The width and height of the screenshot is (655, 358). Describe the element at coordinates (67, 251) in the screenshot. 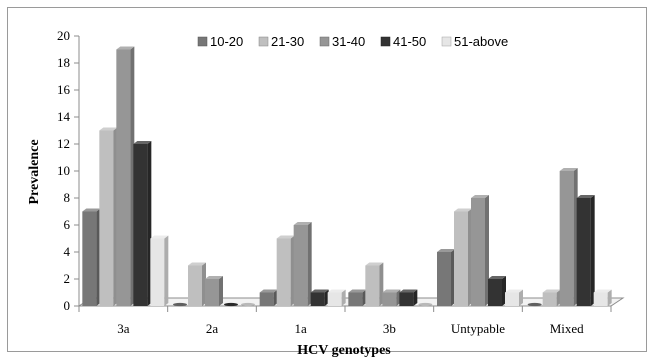

I see `y-tick-label: 4` at that location.